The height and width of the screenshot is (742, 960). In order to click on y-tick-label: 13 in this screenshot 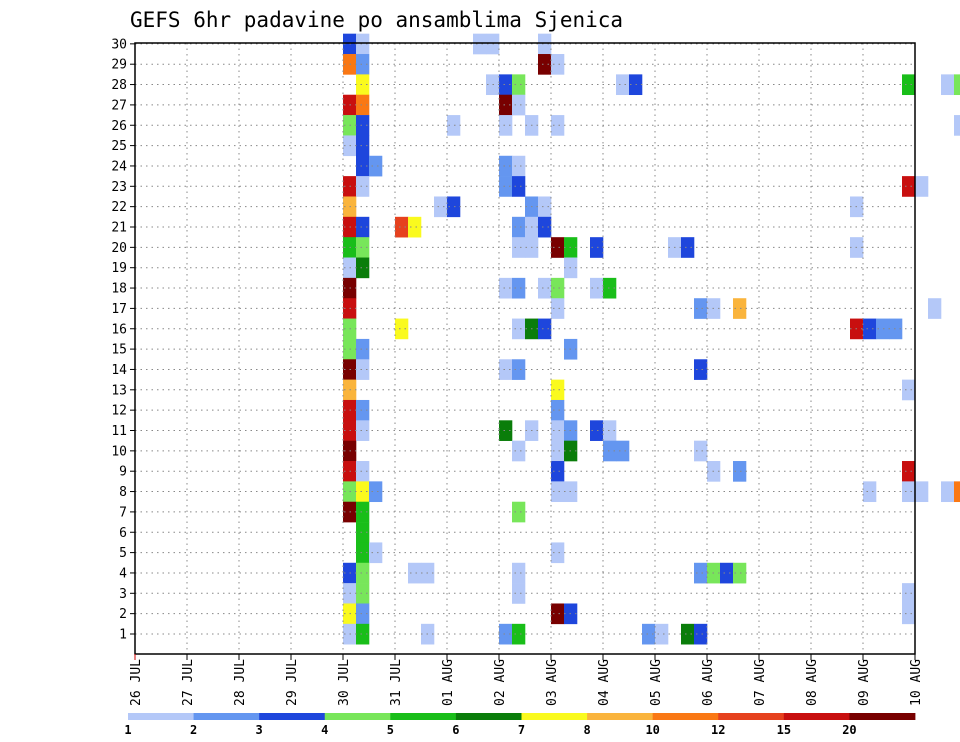, I will do `click(119, 390)`.